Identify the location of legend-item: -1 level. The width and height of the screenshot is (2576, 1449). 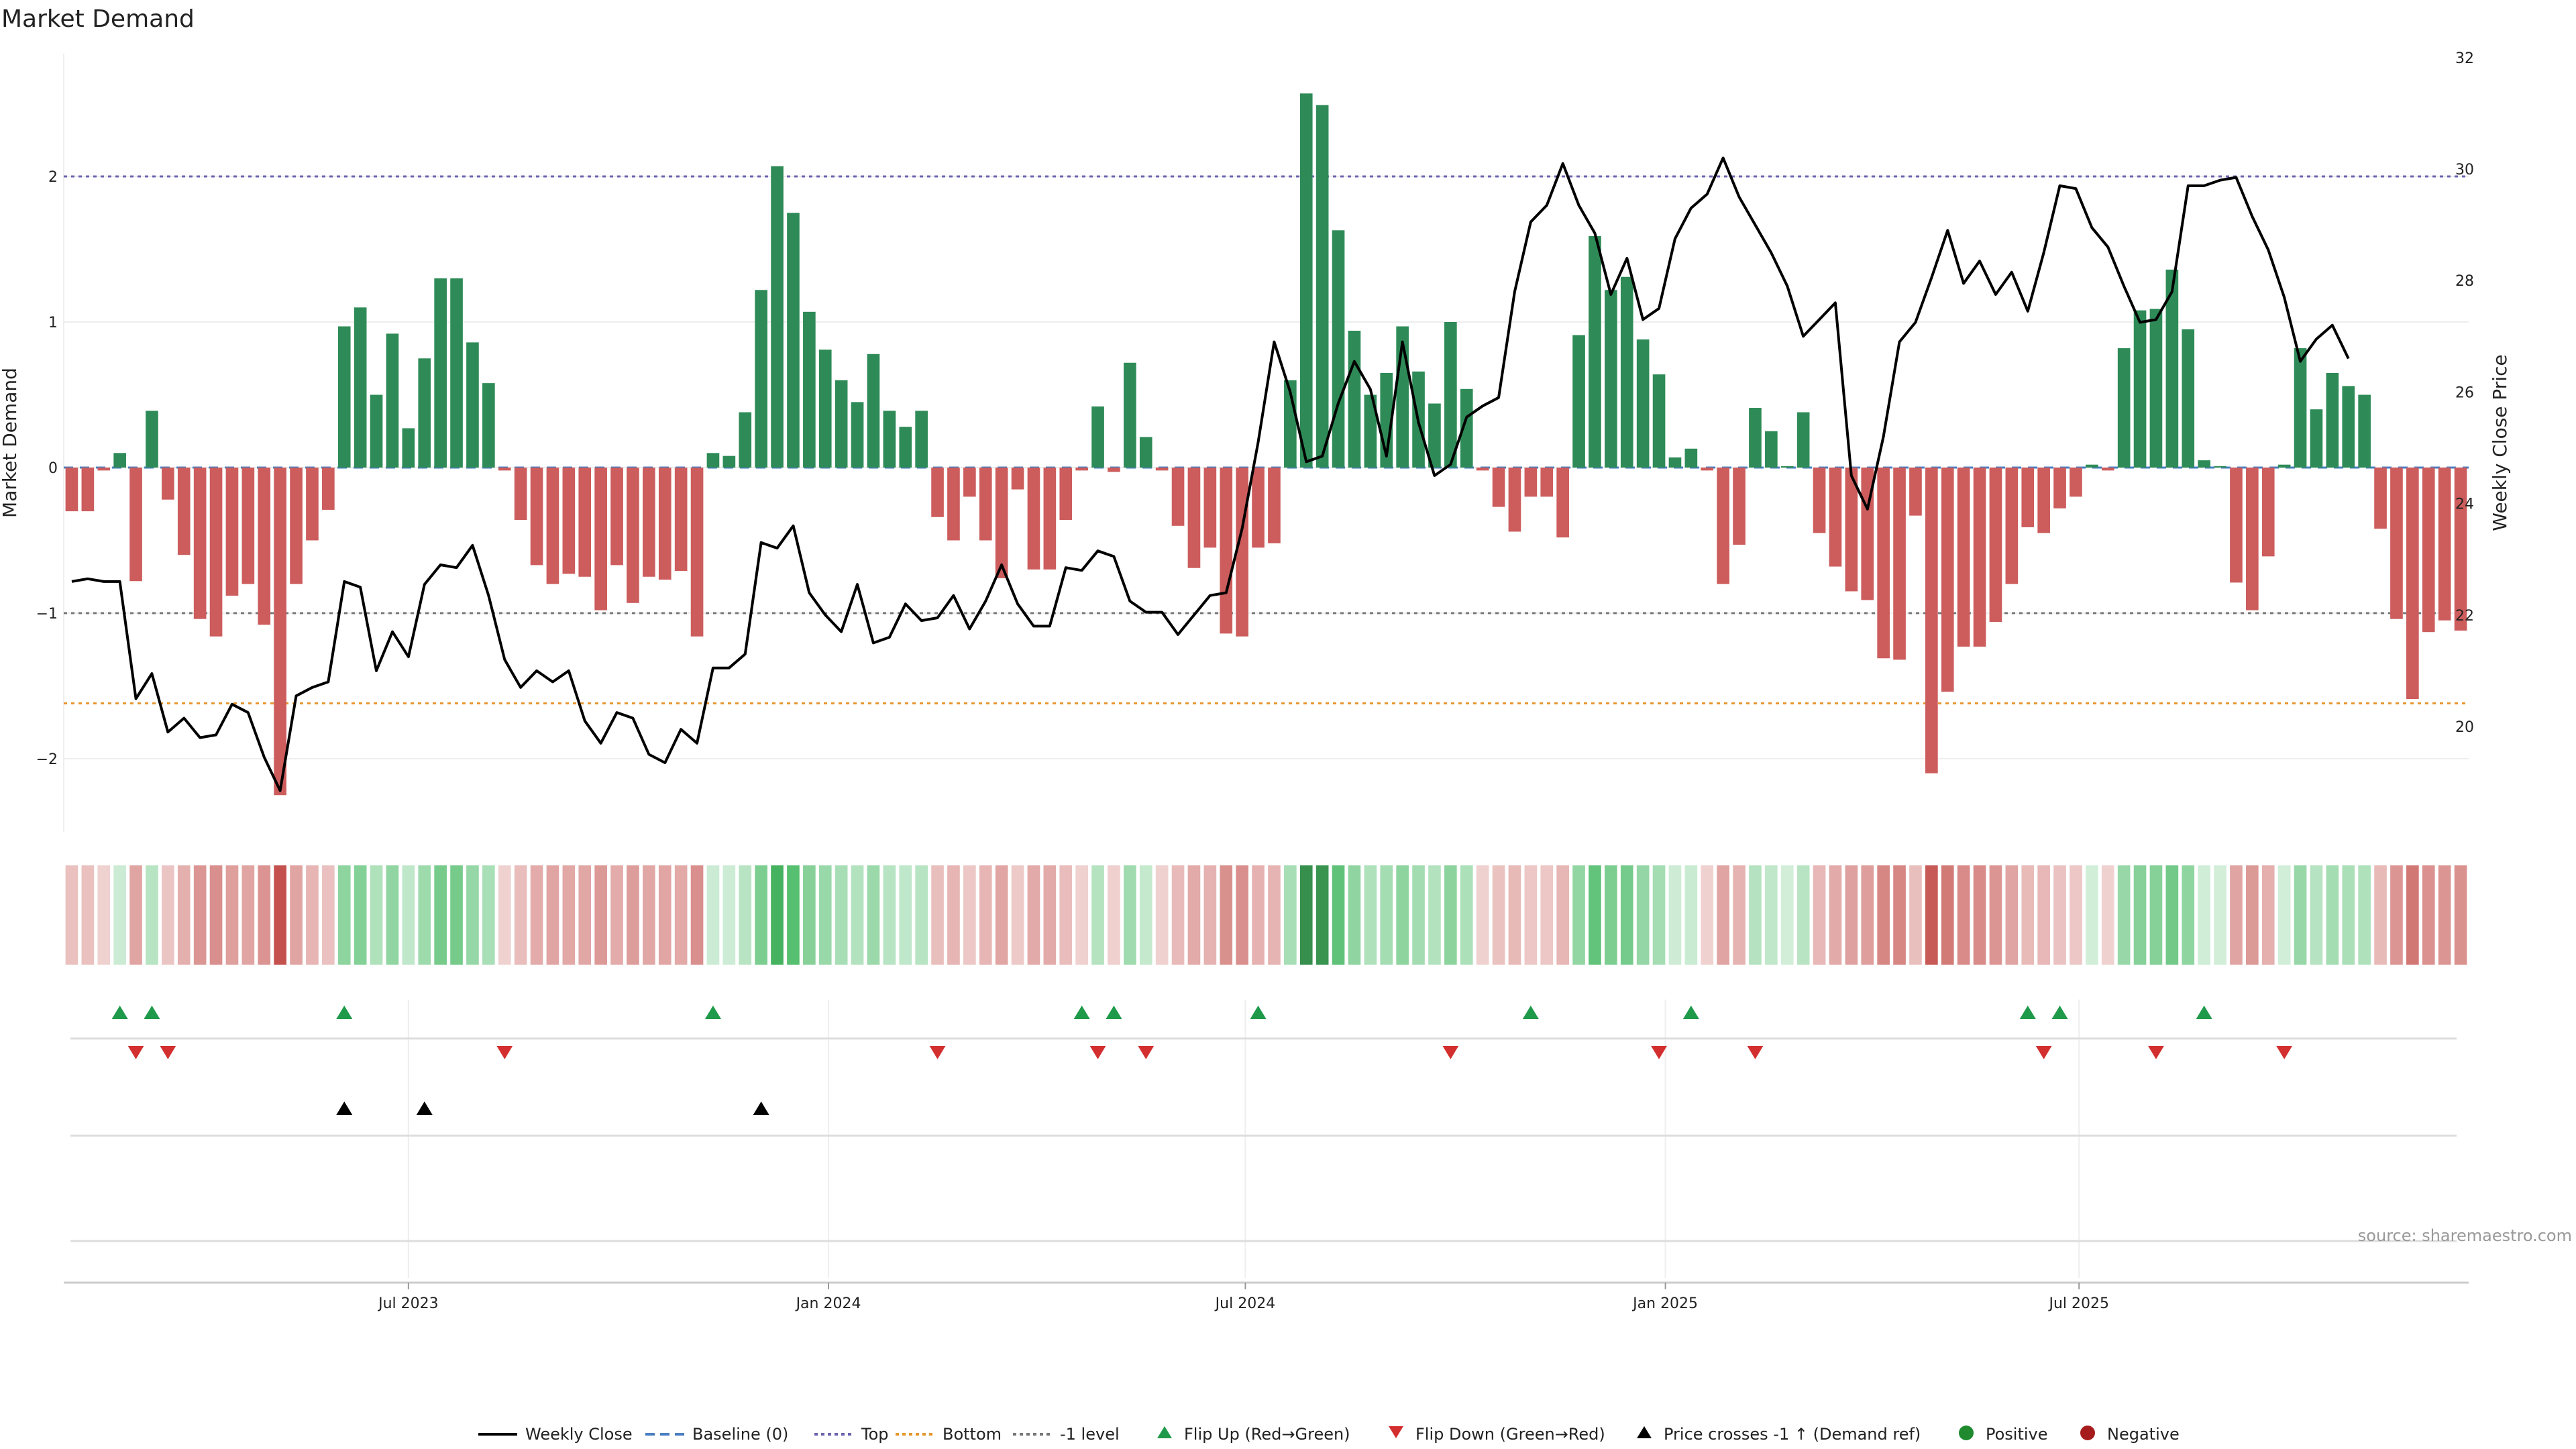
(1066, 1434).